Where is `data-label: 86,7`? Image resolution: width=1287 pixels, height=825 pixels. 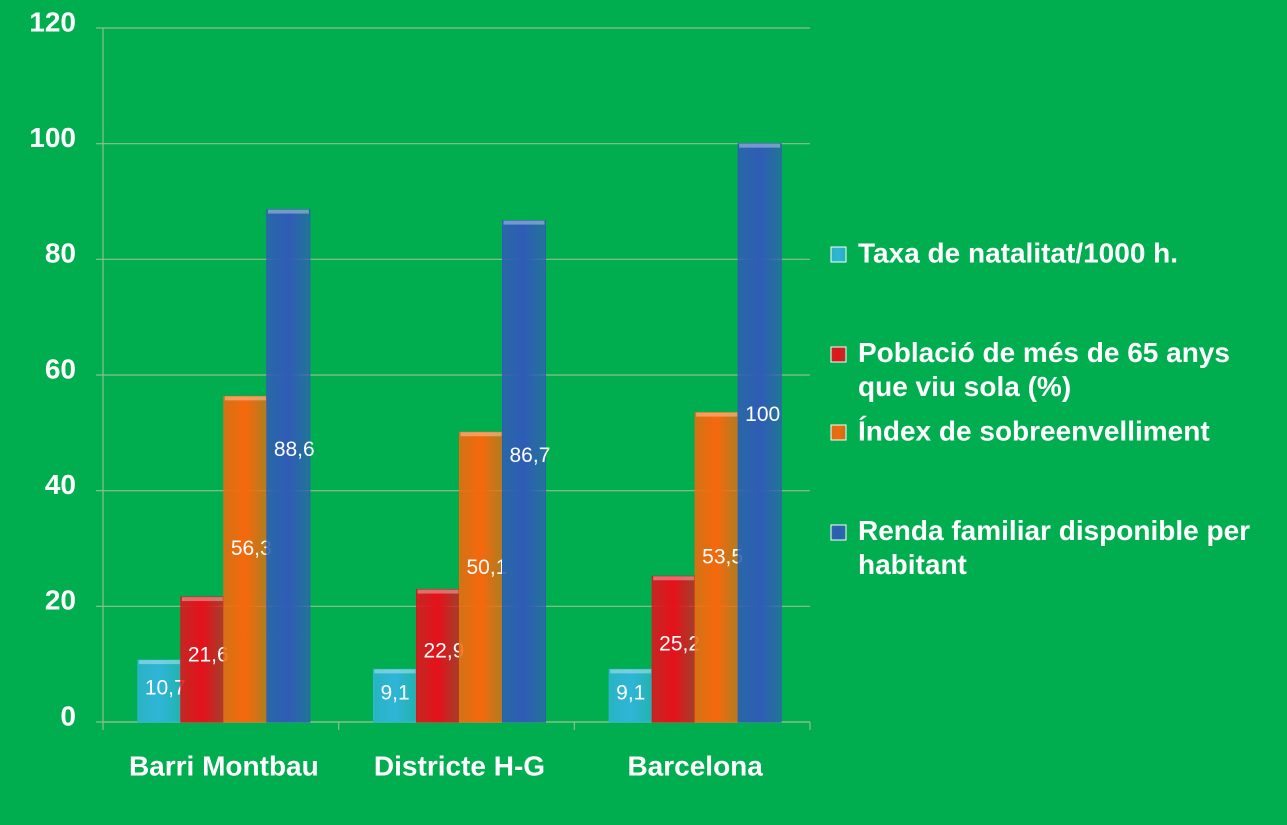 data-label: 86,7 is located at coordinates (530, 455).